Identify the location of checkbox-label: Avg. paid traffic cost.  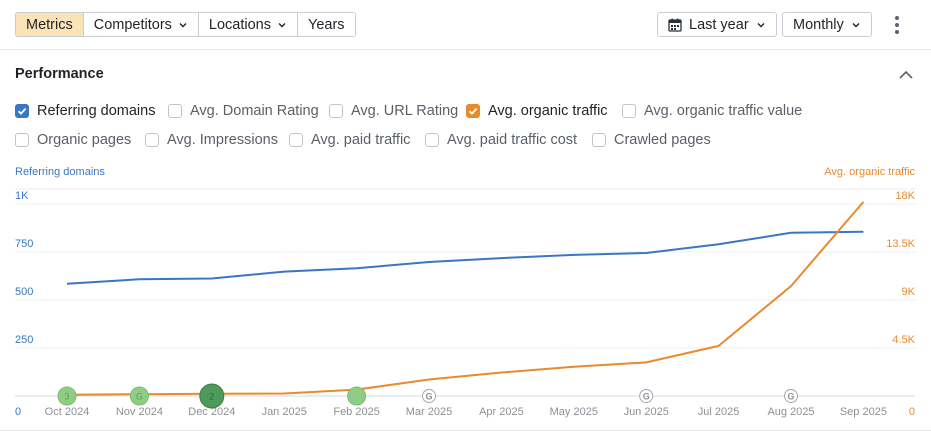
(512, 140).